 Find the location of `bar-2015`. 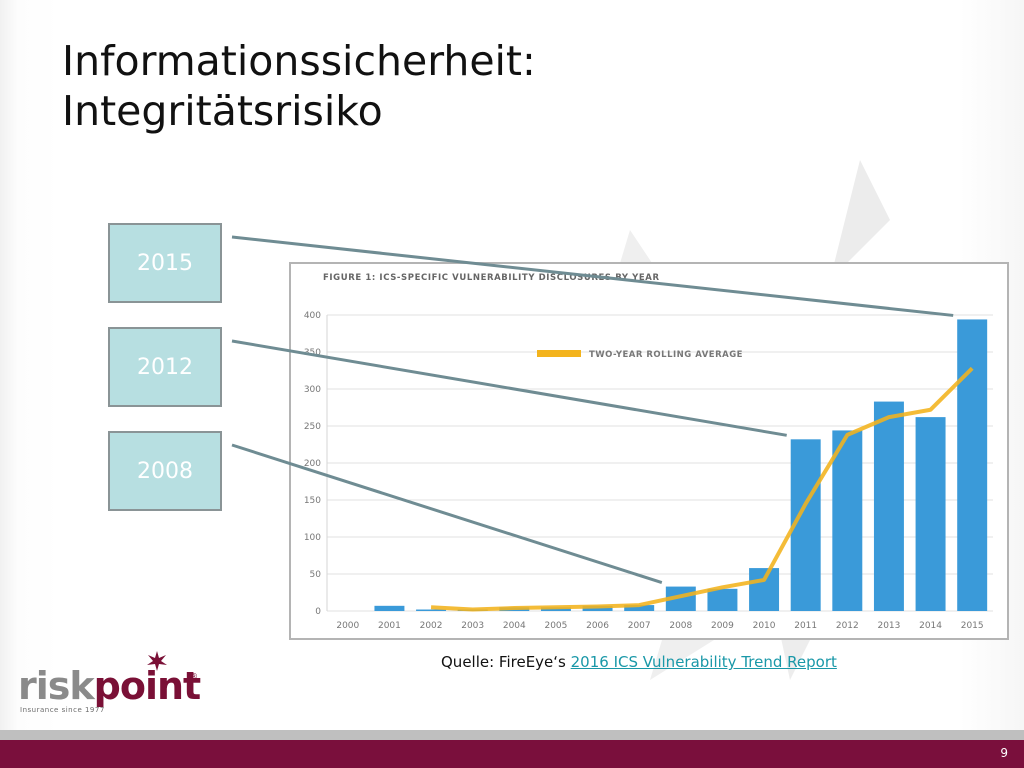

bar-2015 is located at coordinates (972, 465).